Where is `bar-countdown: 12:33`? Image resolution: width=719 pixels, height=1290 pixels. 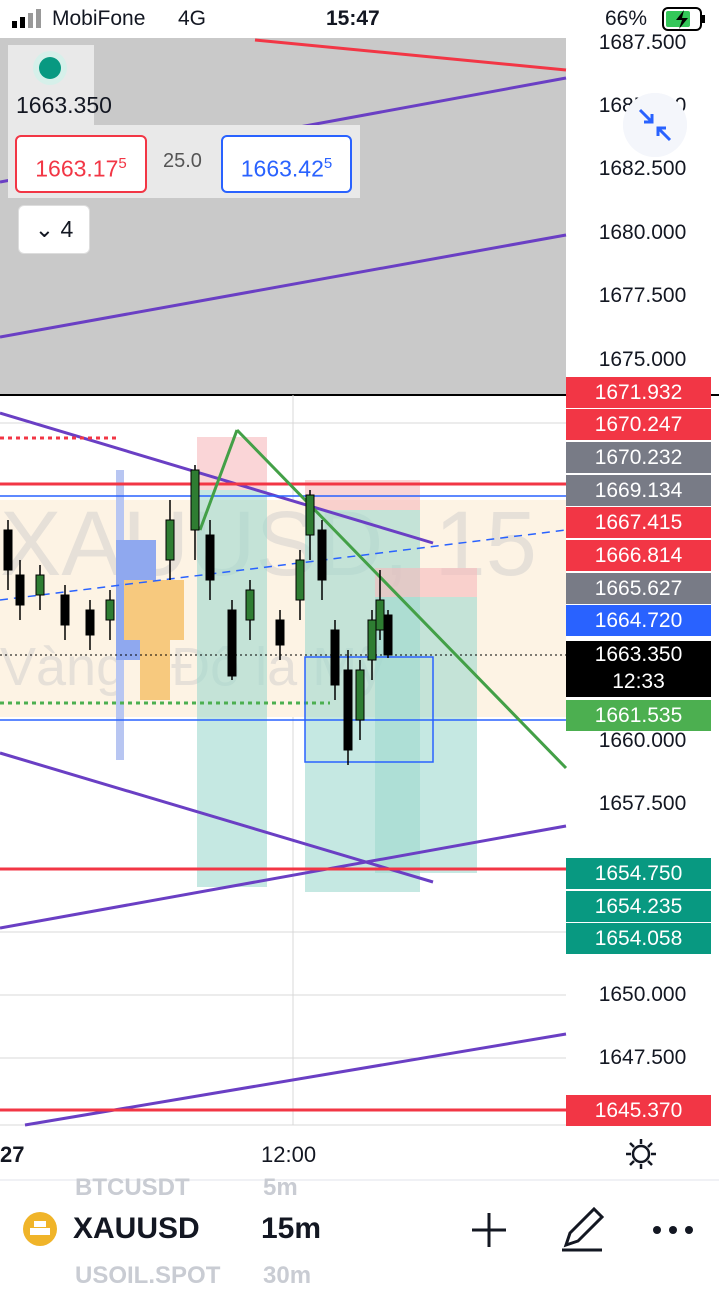
bar-countdown: 12:33 is located at coordinates (638, 681).